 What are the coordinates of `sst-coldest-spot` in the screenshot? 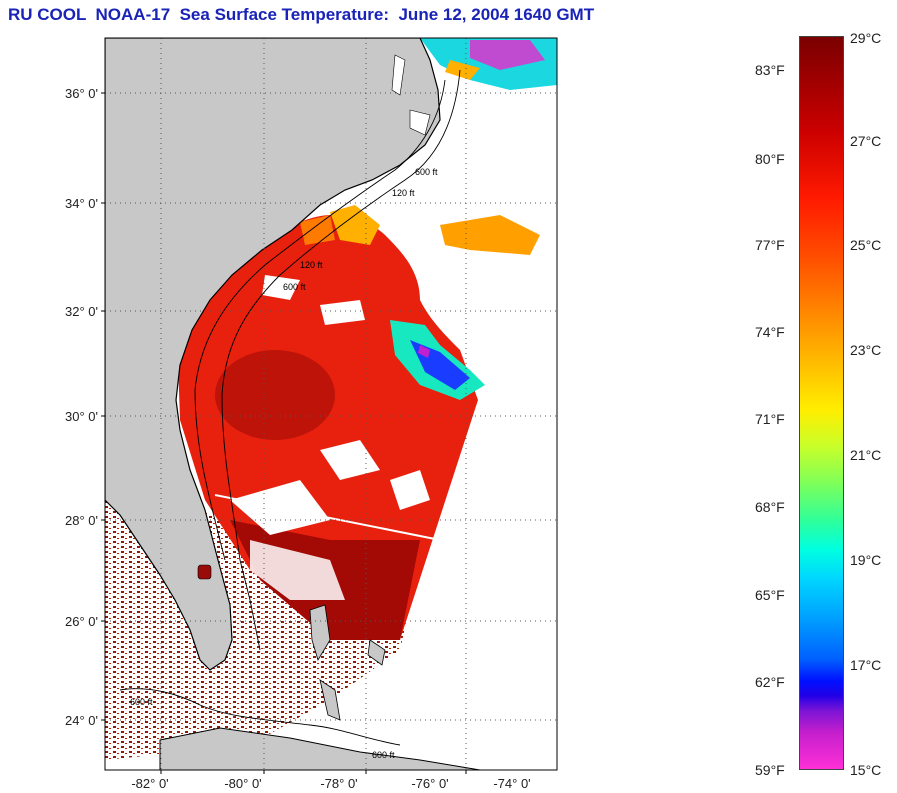 It's located at (424, 351).